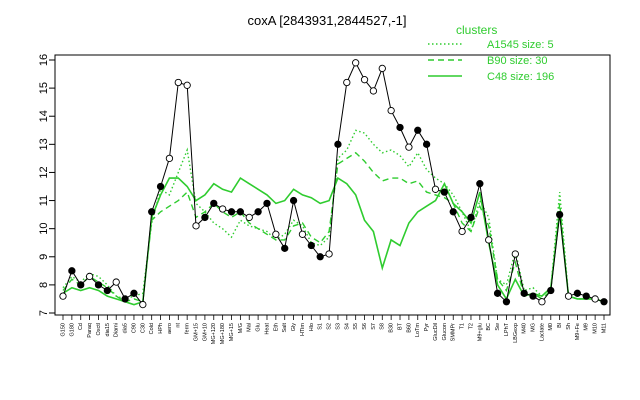 The height and width of the screenshot is (400, 640). I want to click on x-tick-label: S1, so click(321, 326).